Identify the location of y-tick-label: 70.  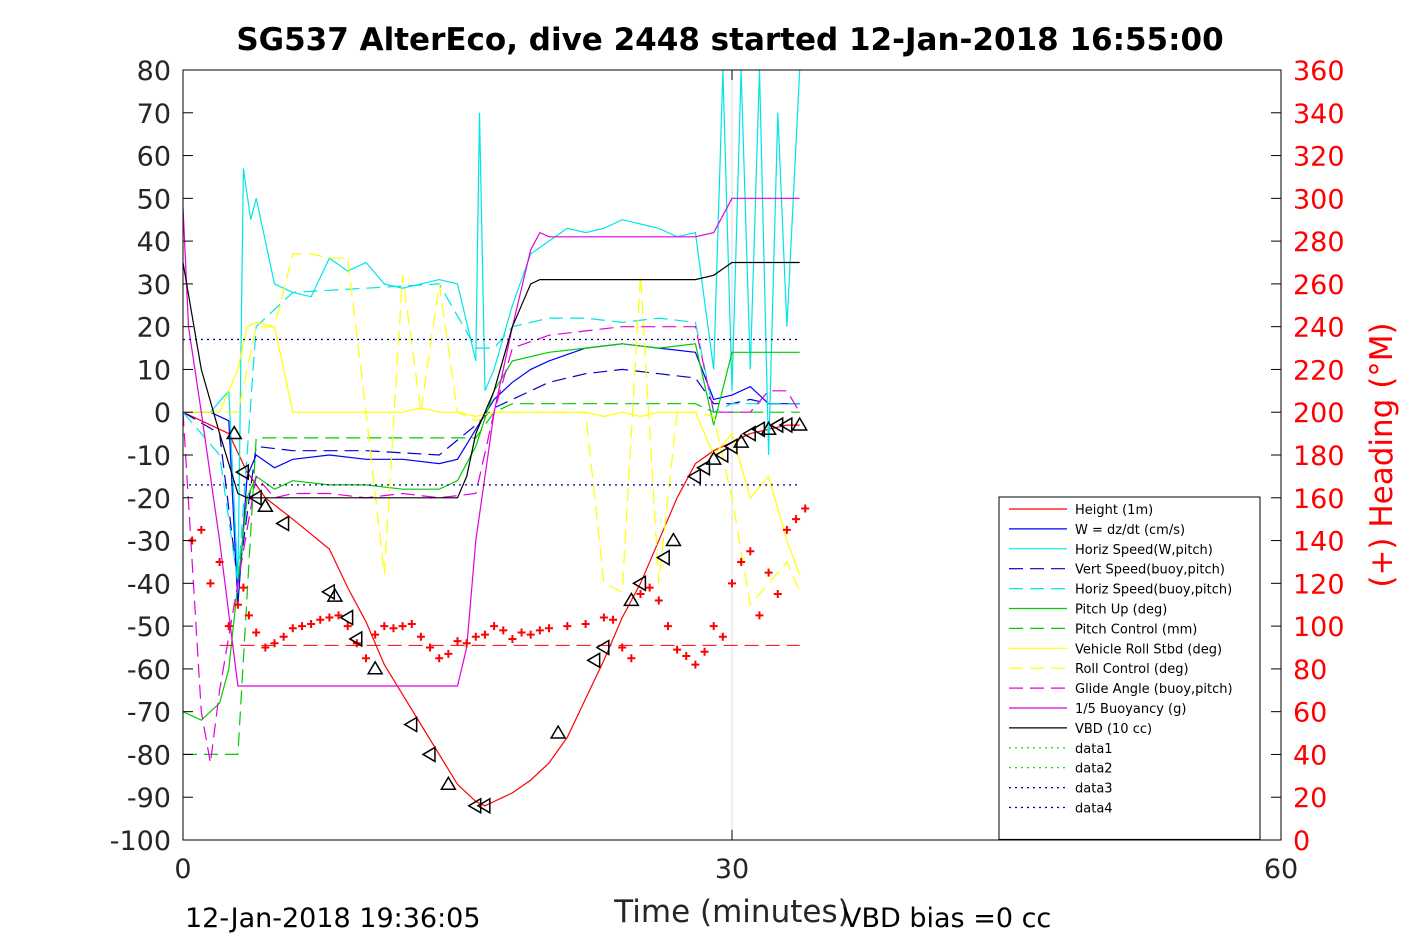
(154, 114).